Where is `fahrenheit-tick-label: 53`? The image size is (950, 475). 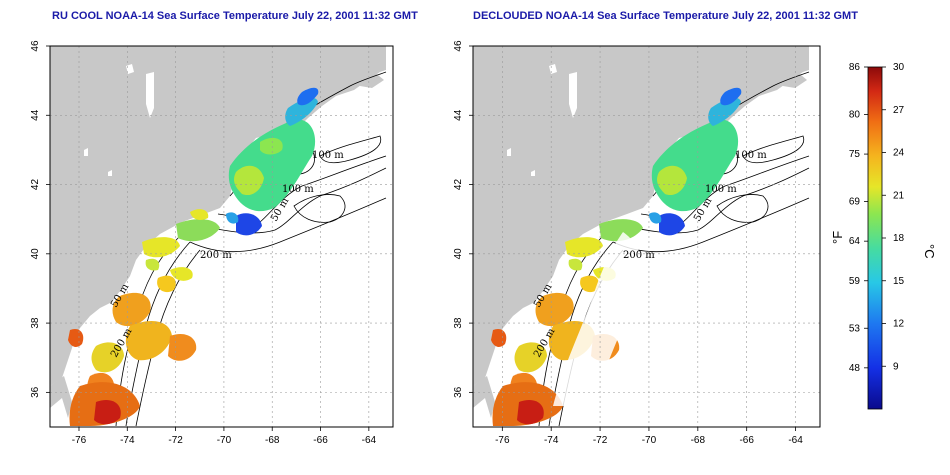 fahrenheit-tick-label: 53 is located at coordinates (855, 328).